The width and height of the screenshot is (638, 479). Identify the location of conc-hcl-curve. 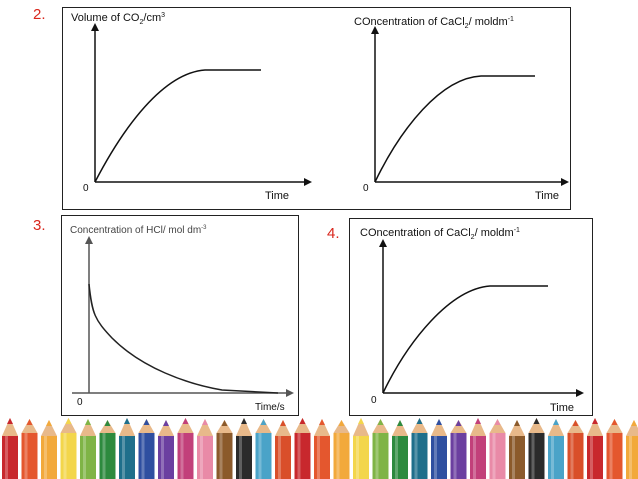
(183, 338).